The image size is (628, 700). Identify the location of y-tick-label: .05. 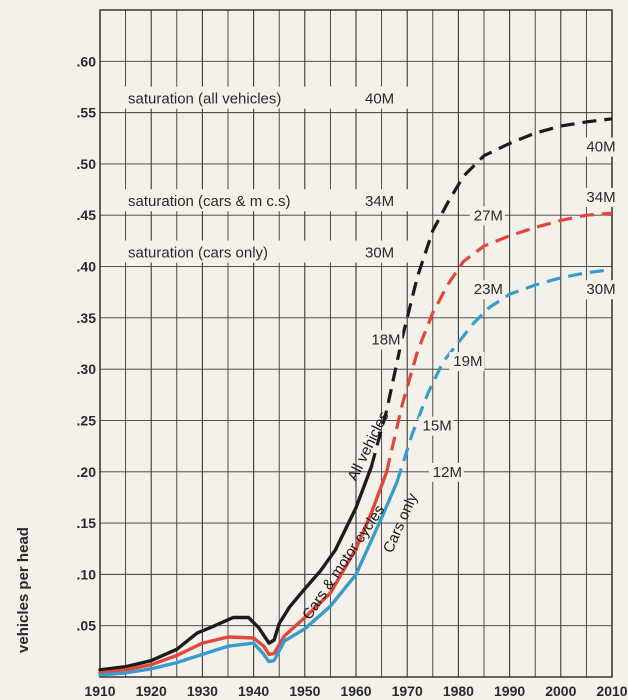
(87, 626).